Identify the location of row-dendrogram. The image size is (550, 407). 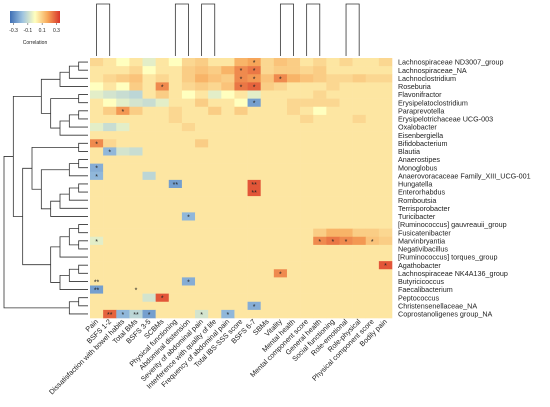
(45, 188).